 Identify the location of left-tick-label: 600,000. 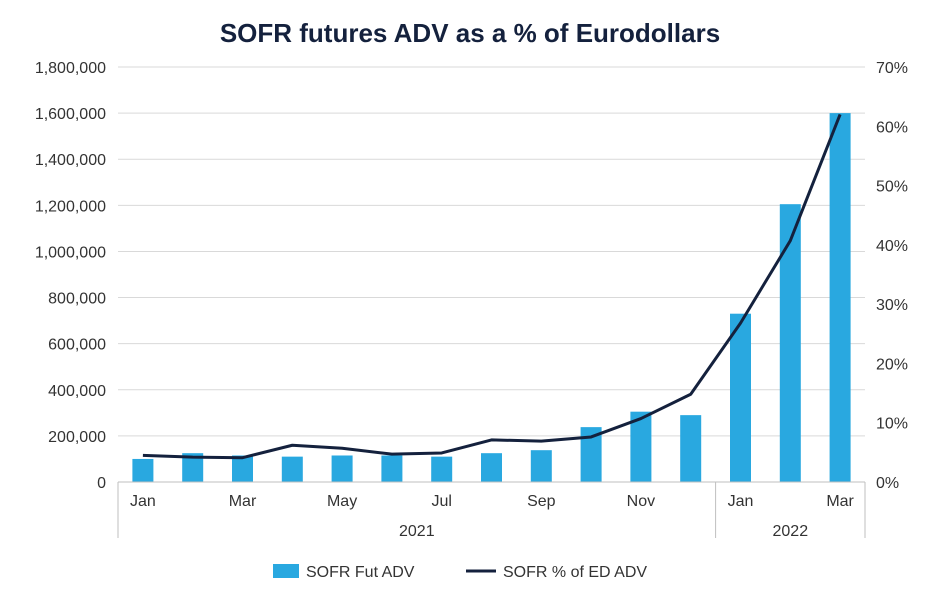
(77, 345).